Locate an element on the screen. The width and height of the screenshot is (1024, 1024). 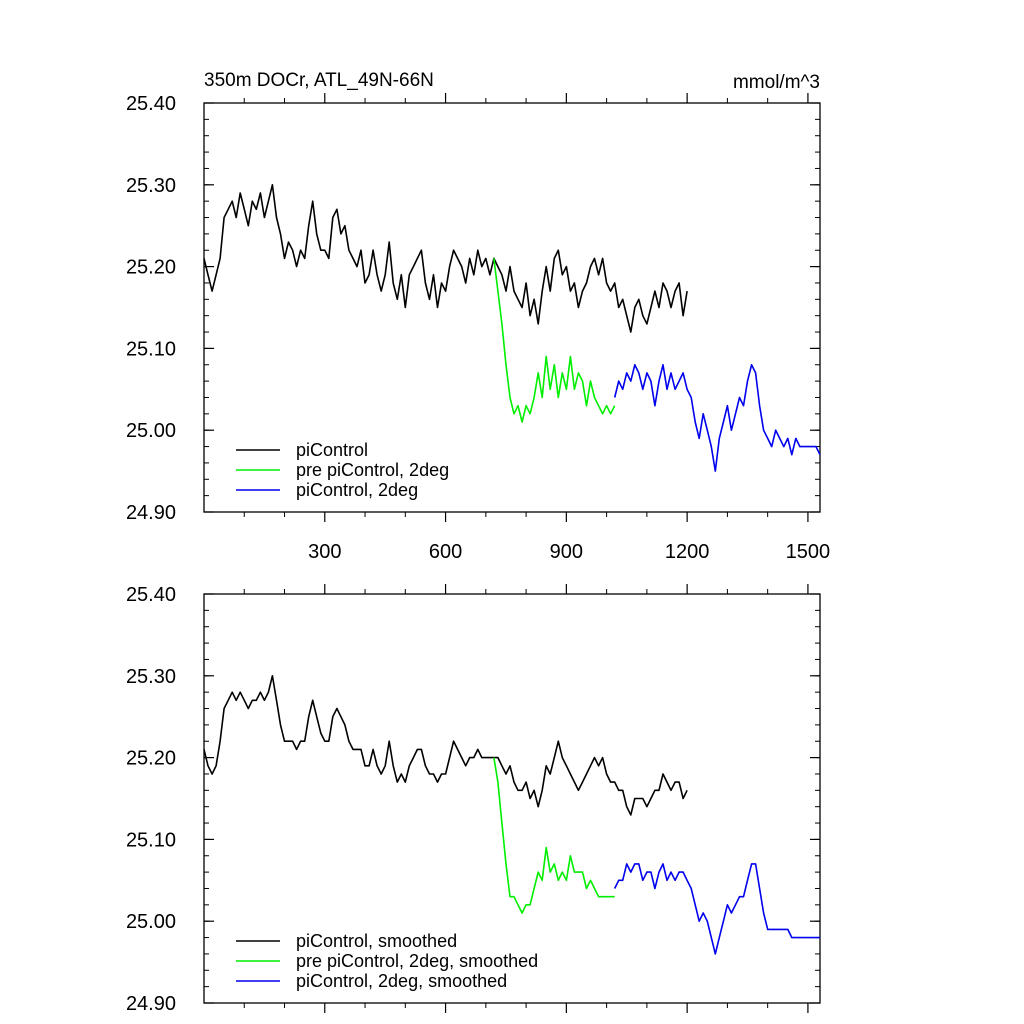
units-label: mmol/m^3 is located at coordinates (776, 82).